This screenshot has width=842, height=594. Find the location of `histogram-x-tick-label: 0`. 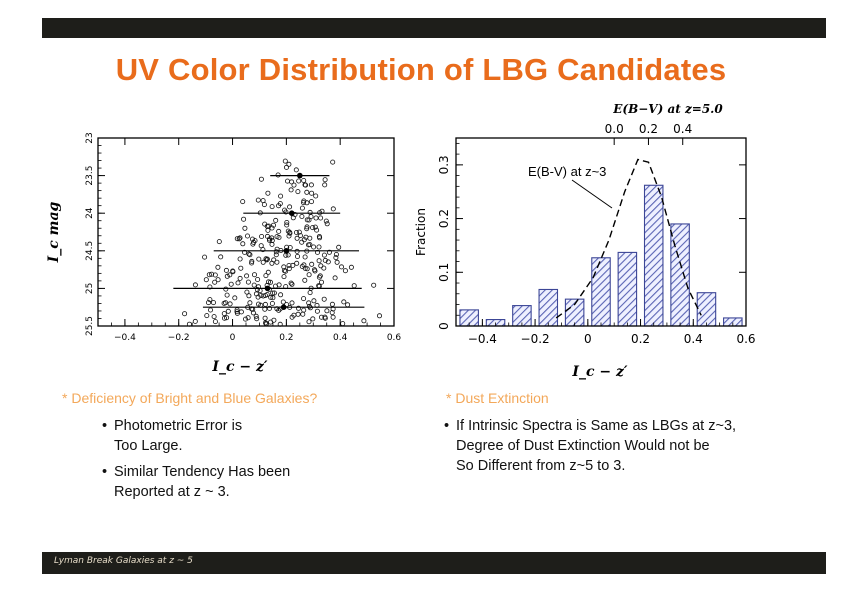

histogram-x-tick-label: 0 is located at coordinates (588, 339).